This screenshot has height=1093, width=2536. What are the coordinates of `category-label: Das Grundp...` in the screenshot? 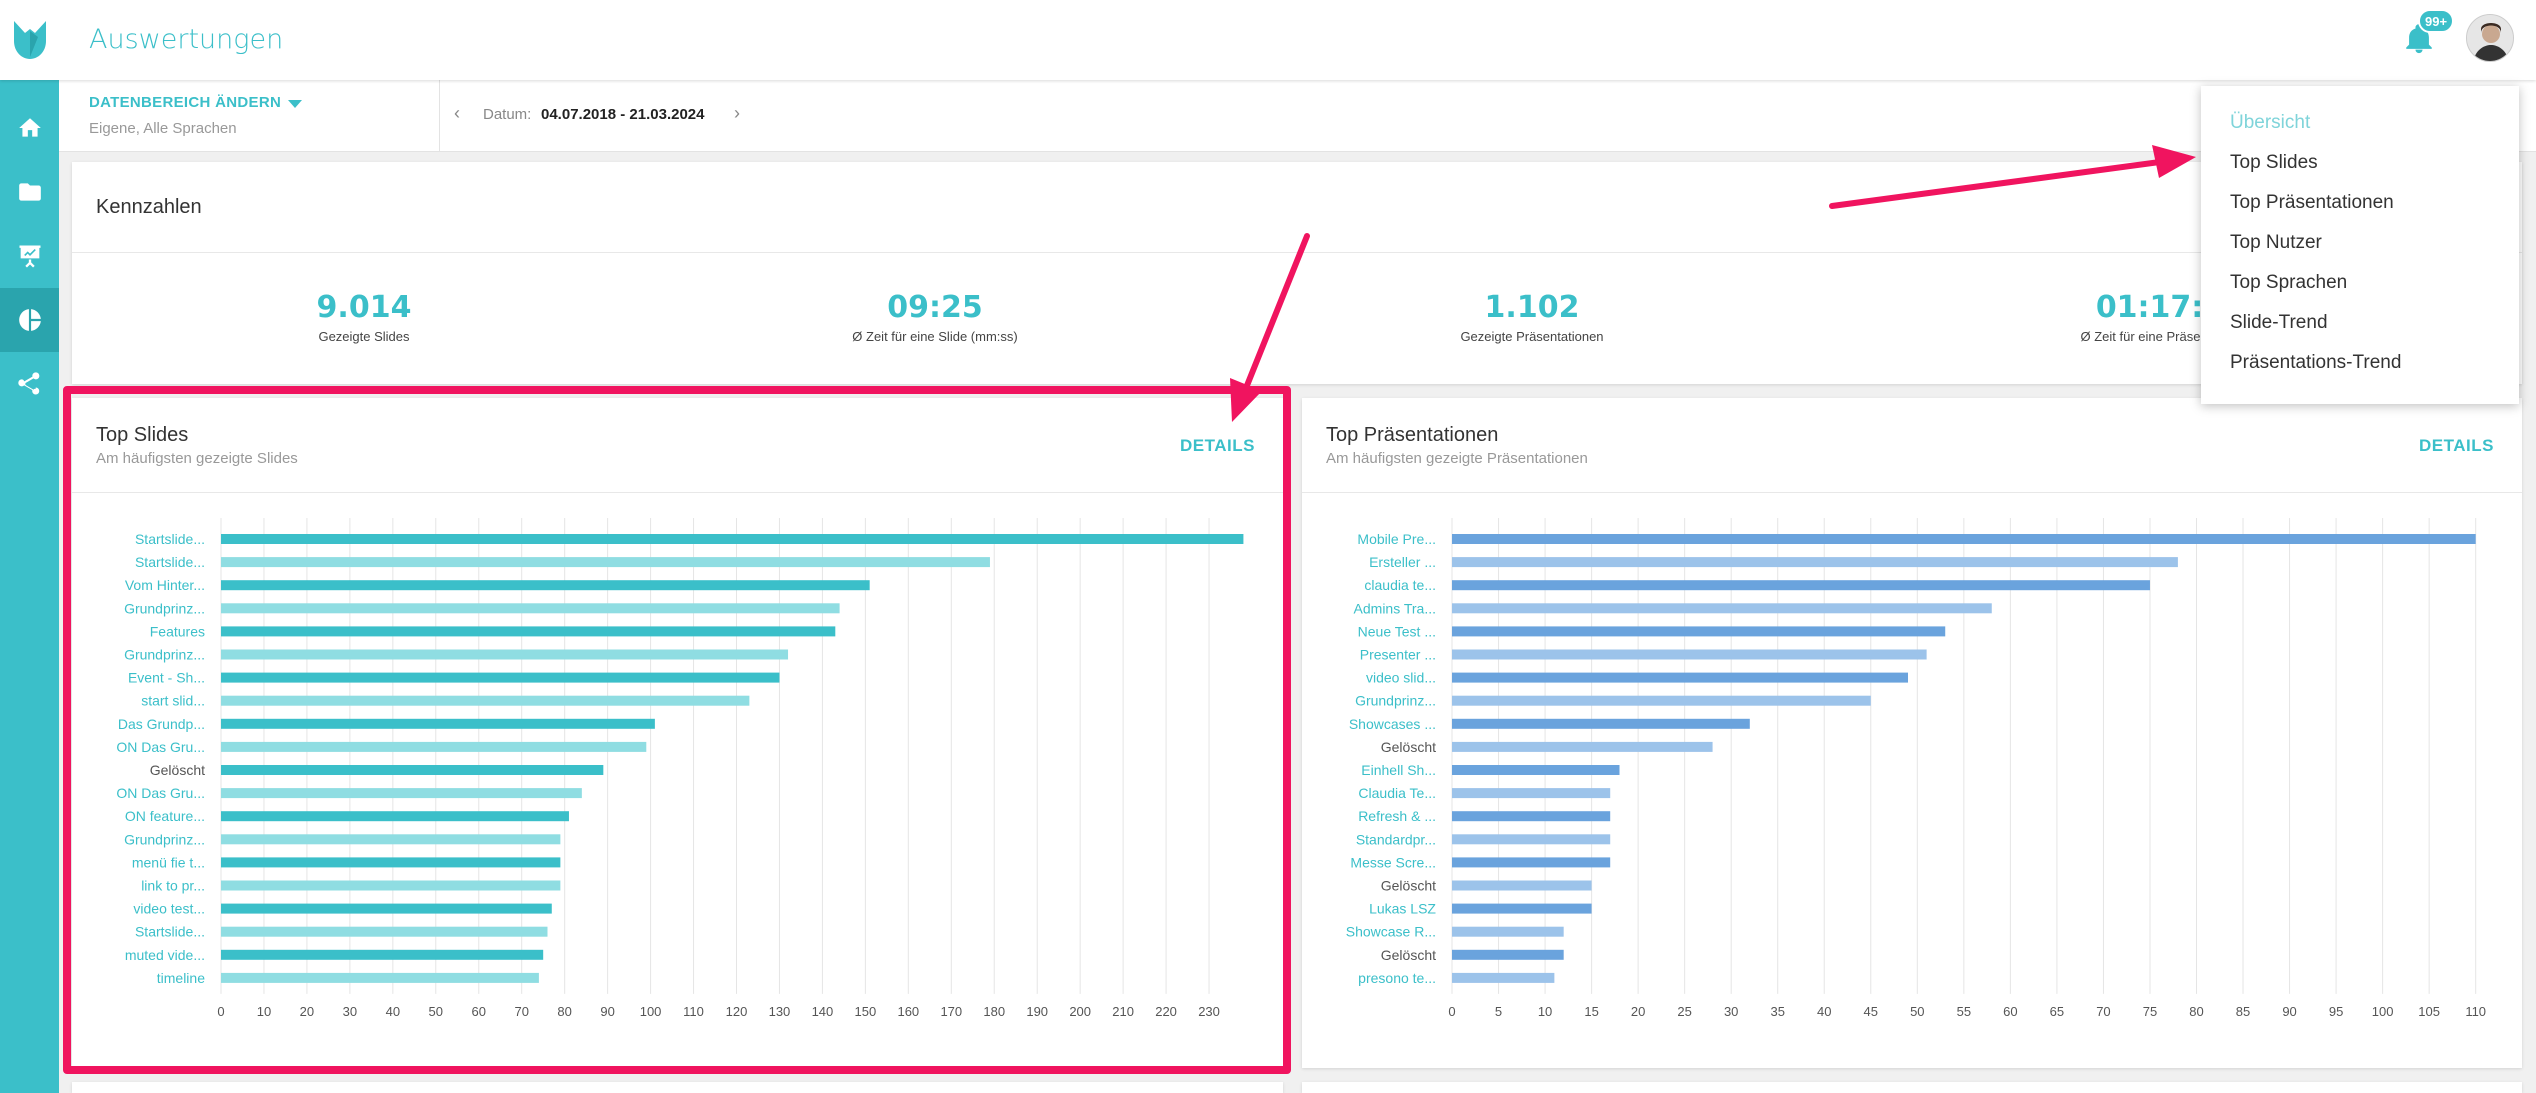 It's located at (161, 724).